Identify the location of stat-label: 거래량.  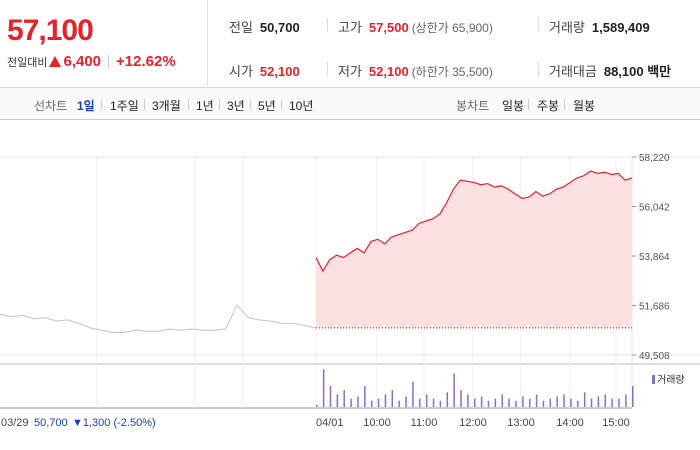
(567, 27).